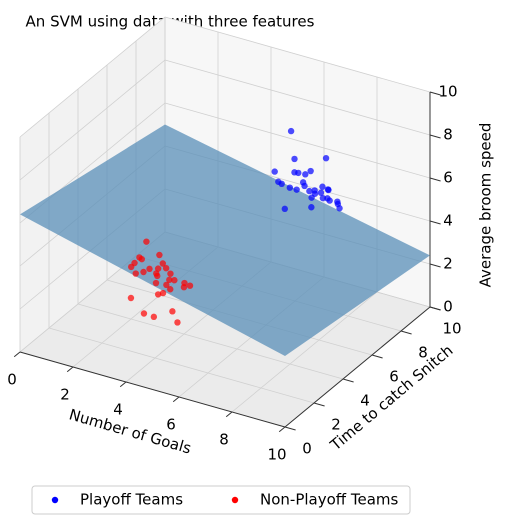  I want to click on y-tick-label: 4, so click(365, 401).